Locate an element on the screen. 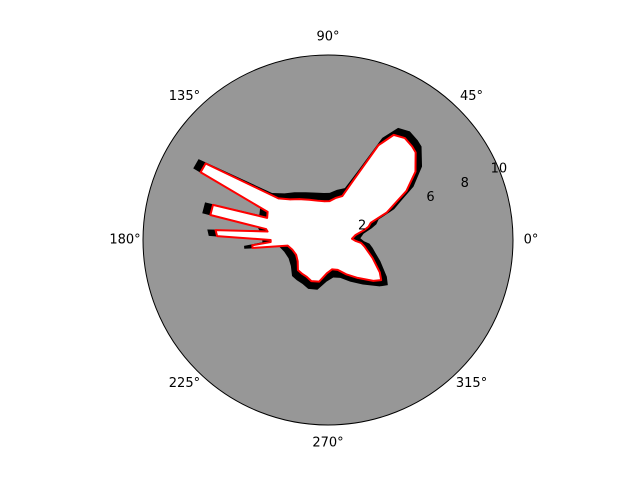  radial-tick-labels: 2 6 8 10 is located at coordinates (432, 198).